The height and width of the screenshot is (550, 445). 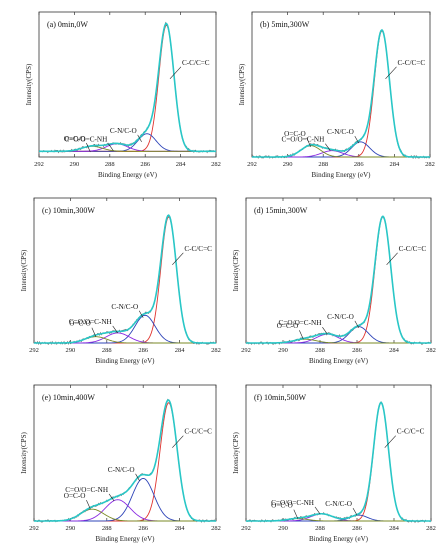 I want to click on panel-title: (d) 15min,300W, so click(x=281, y=210).